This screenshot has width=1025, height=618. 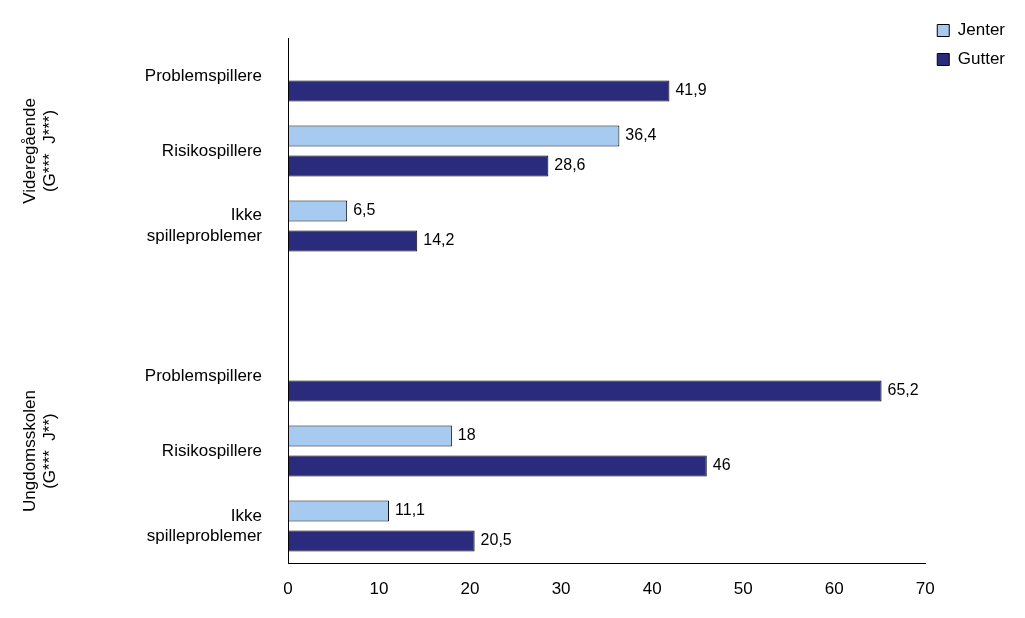 What do you see at coordinates (561, 589) in the screenshot?
I see `x-tick-label: 30` at bounding box center [561, 589].